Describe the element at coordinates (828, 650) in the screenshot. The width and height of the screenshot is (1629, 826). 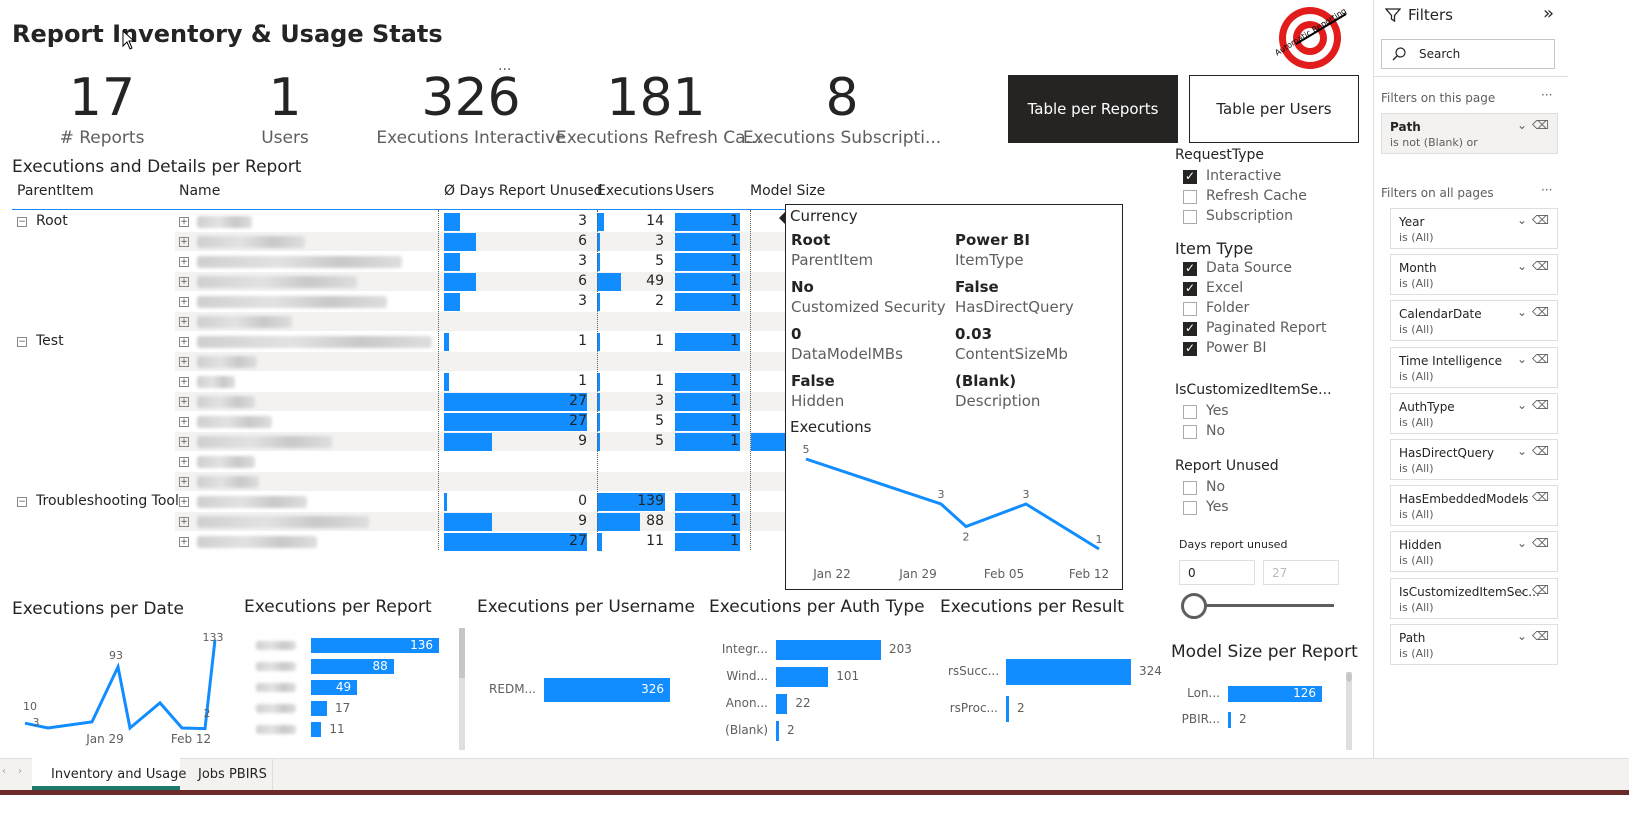
I see `bar-mark` at that location.